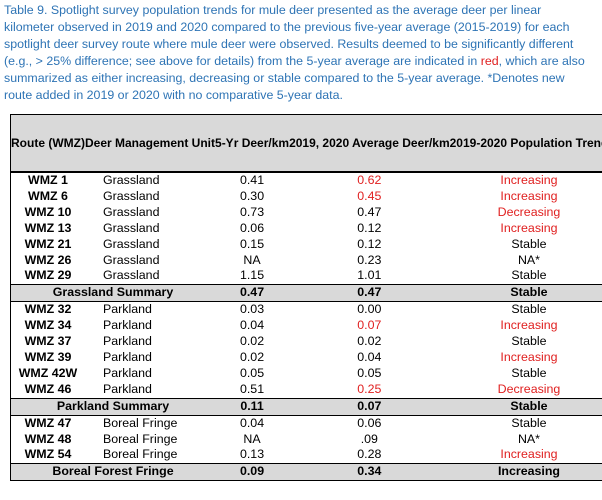  What do you see at coordinates (305, 260) in the screenshot?
I see `table-row: WMZ 26 Grassland NA 0.23 NA*` at bounding box center [305, 260].